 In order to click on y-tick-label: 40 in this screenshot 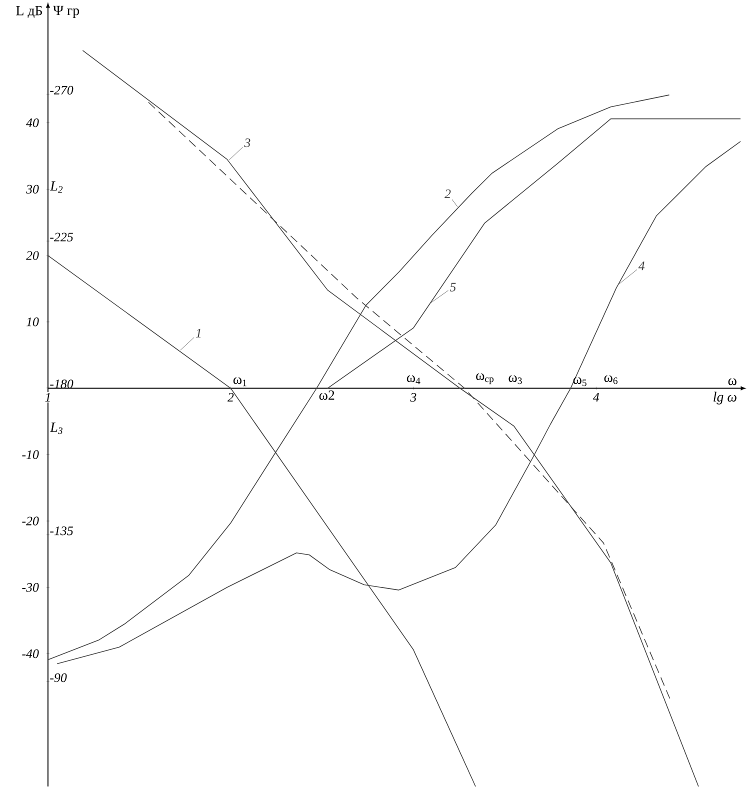, I will do `click(33, 123)`.